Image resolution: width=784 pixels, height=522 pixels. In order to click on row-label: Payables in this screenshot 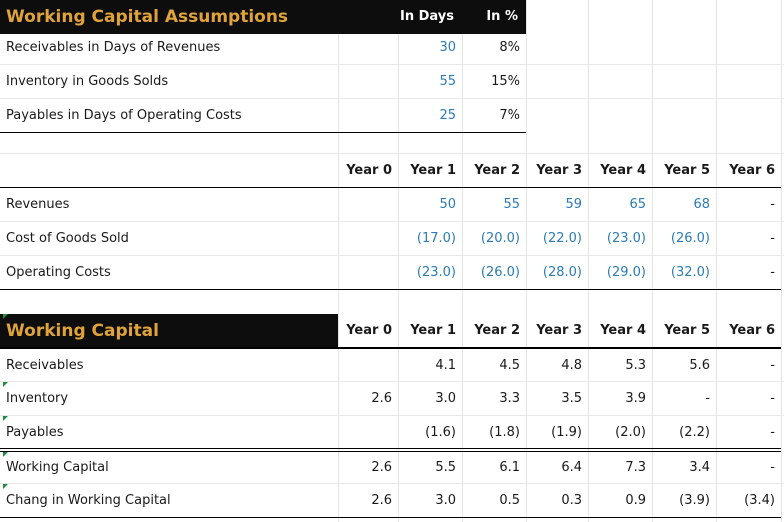, I will do `click(35, 432)`.